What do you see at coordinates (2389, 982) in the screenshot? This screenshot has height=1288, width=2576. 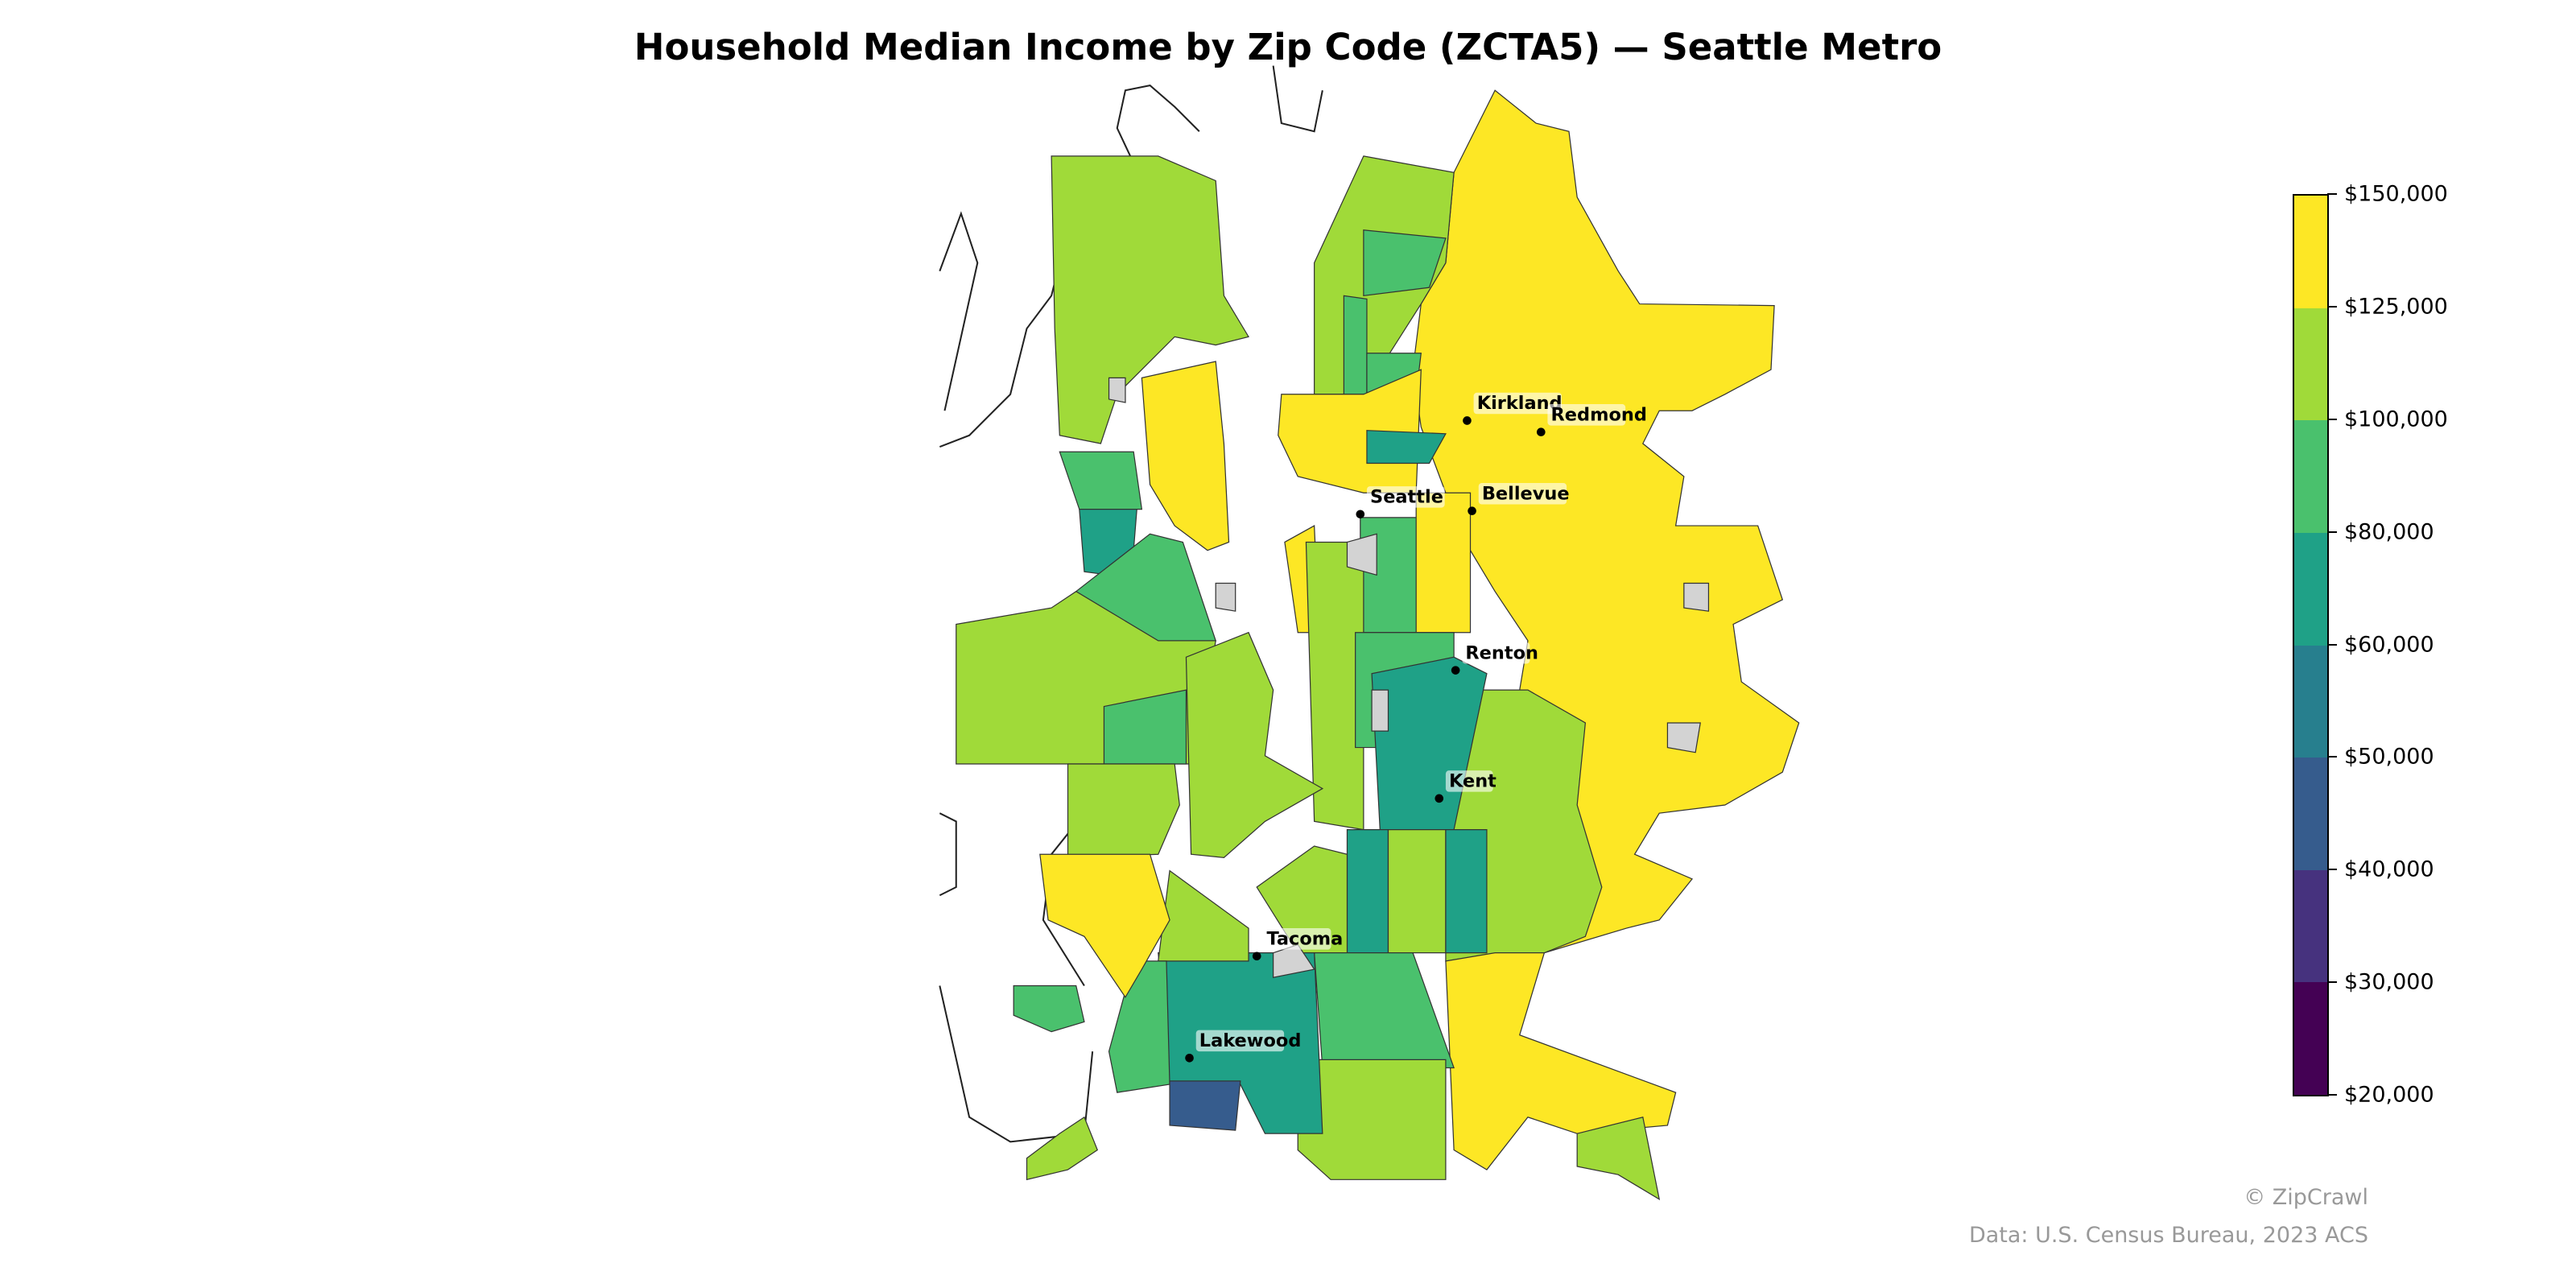 I see `colorbar-tick-label: $30,000` at bounding box center [2389, 982].